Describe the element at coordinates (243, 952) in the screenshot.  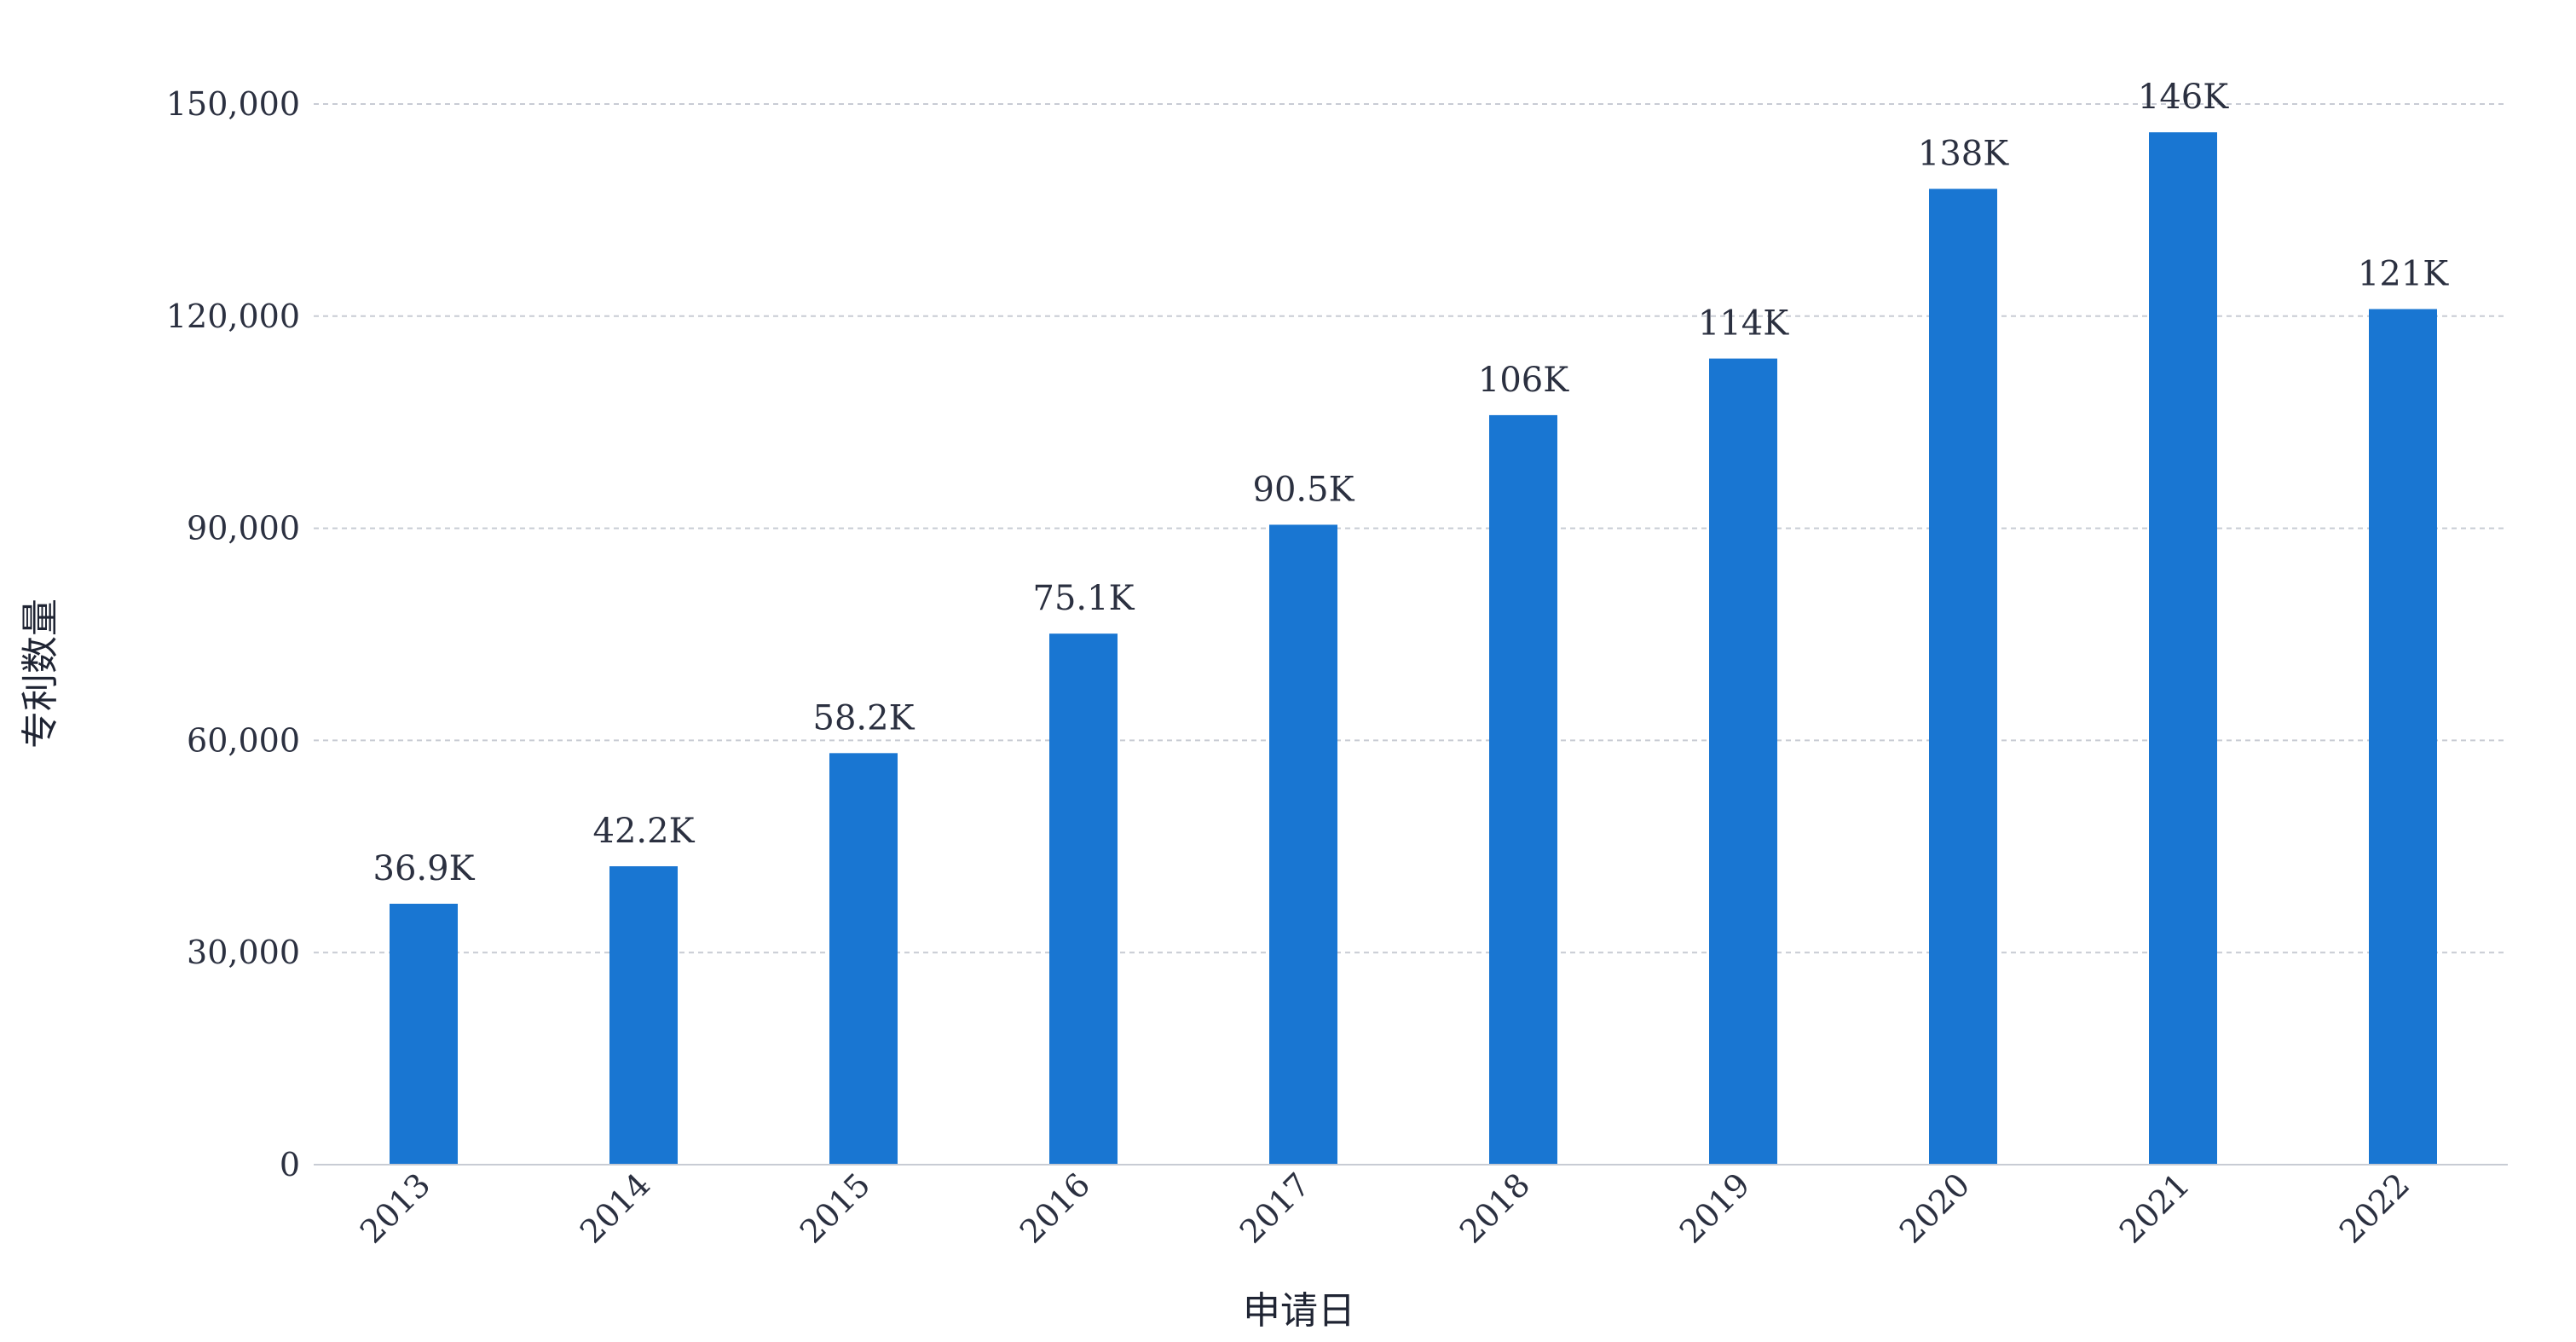
I see `y-tick-label: 30,000` at that location.